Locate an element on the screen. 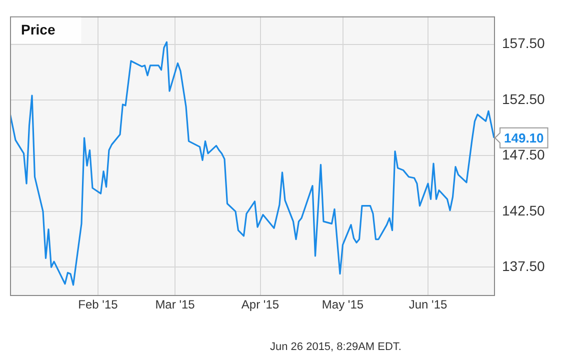  x-tick-label: Jun '15 is located at coordinates (428, 305).